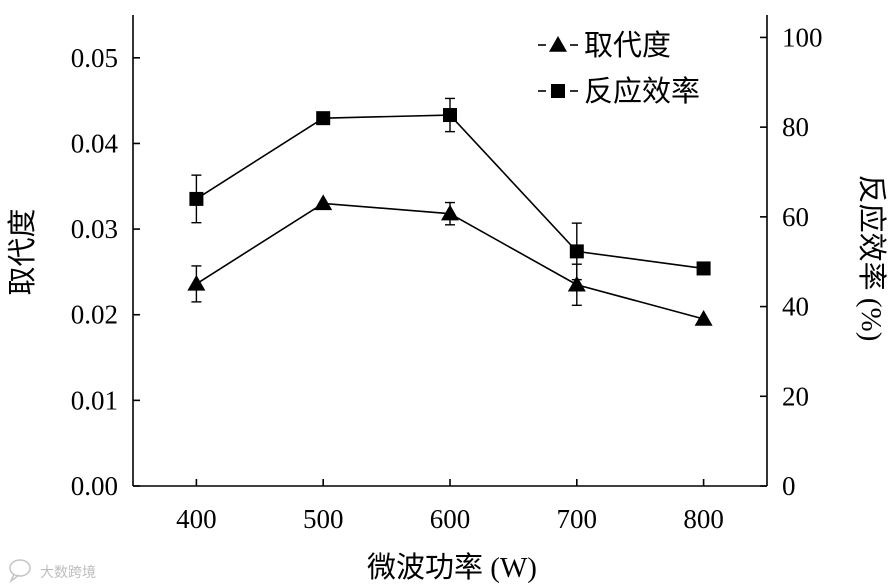 The image size is (889, 588). Describe the element at coordinates (22, 251) in the screenshot. I see `y-left-axis-title: 取代度` at that location.